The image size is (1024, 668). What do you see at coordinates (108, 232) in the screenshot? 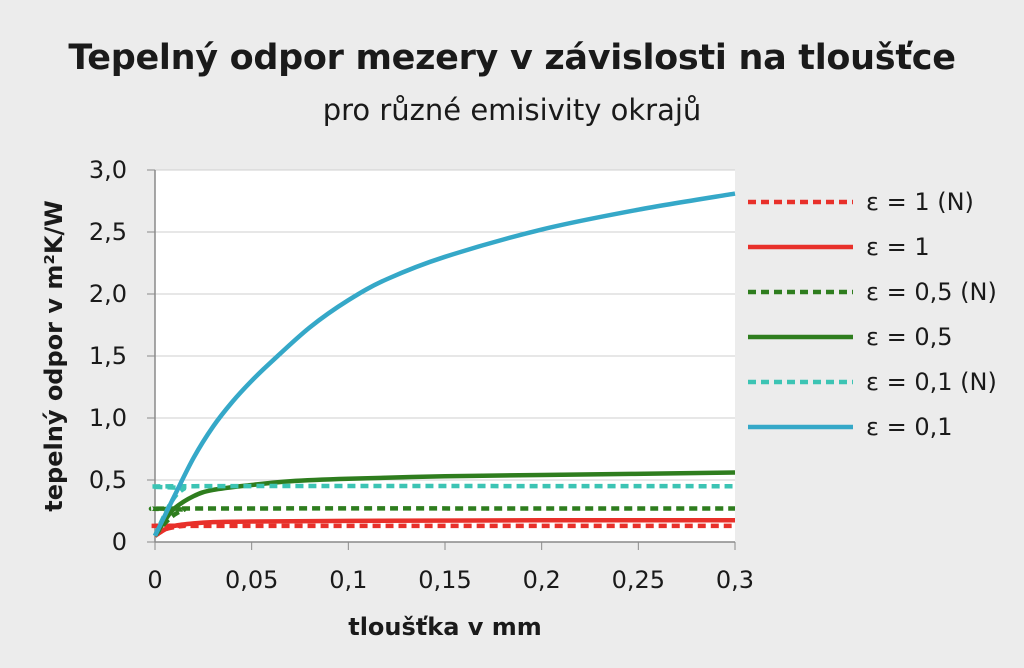
I see `y-tick-label: 2,5` at bounding box center [108, 232].